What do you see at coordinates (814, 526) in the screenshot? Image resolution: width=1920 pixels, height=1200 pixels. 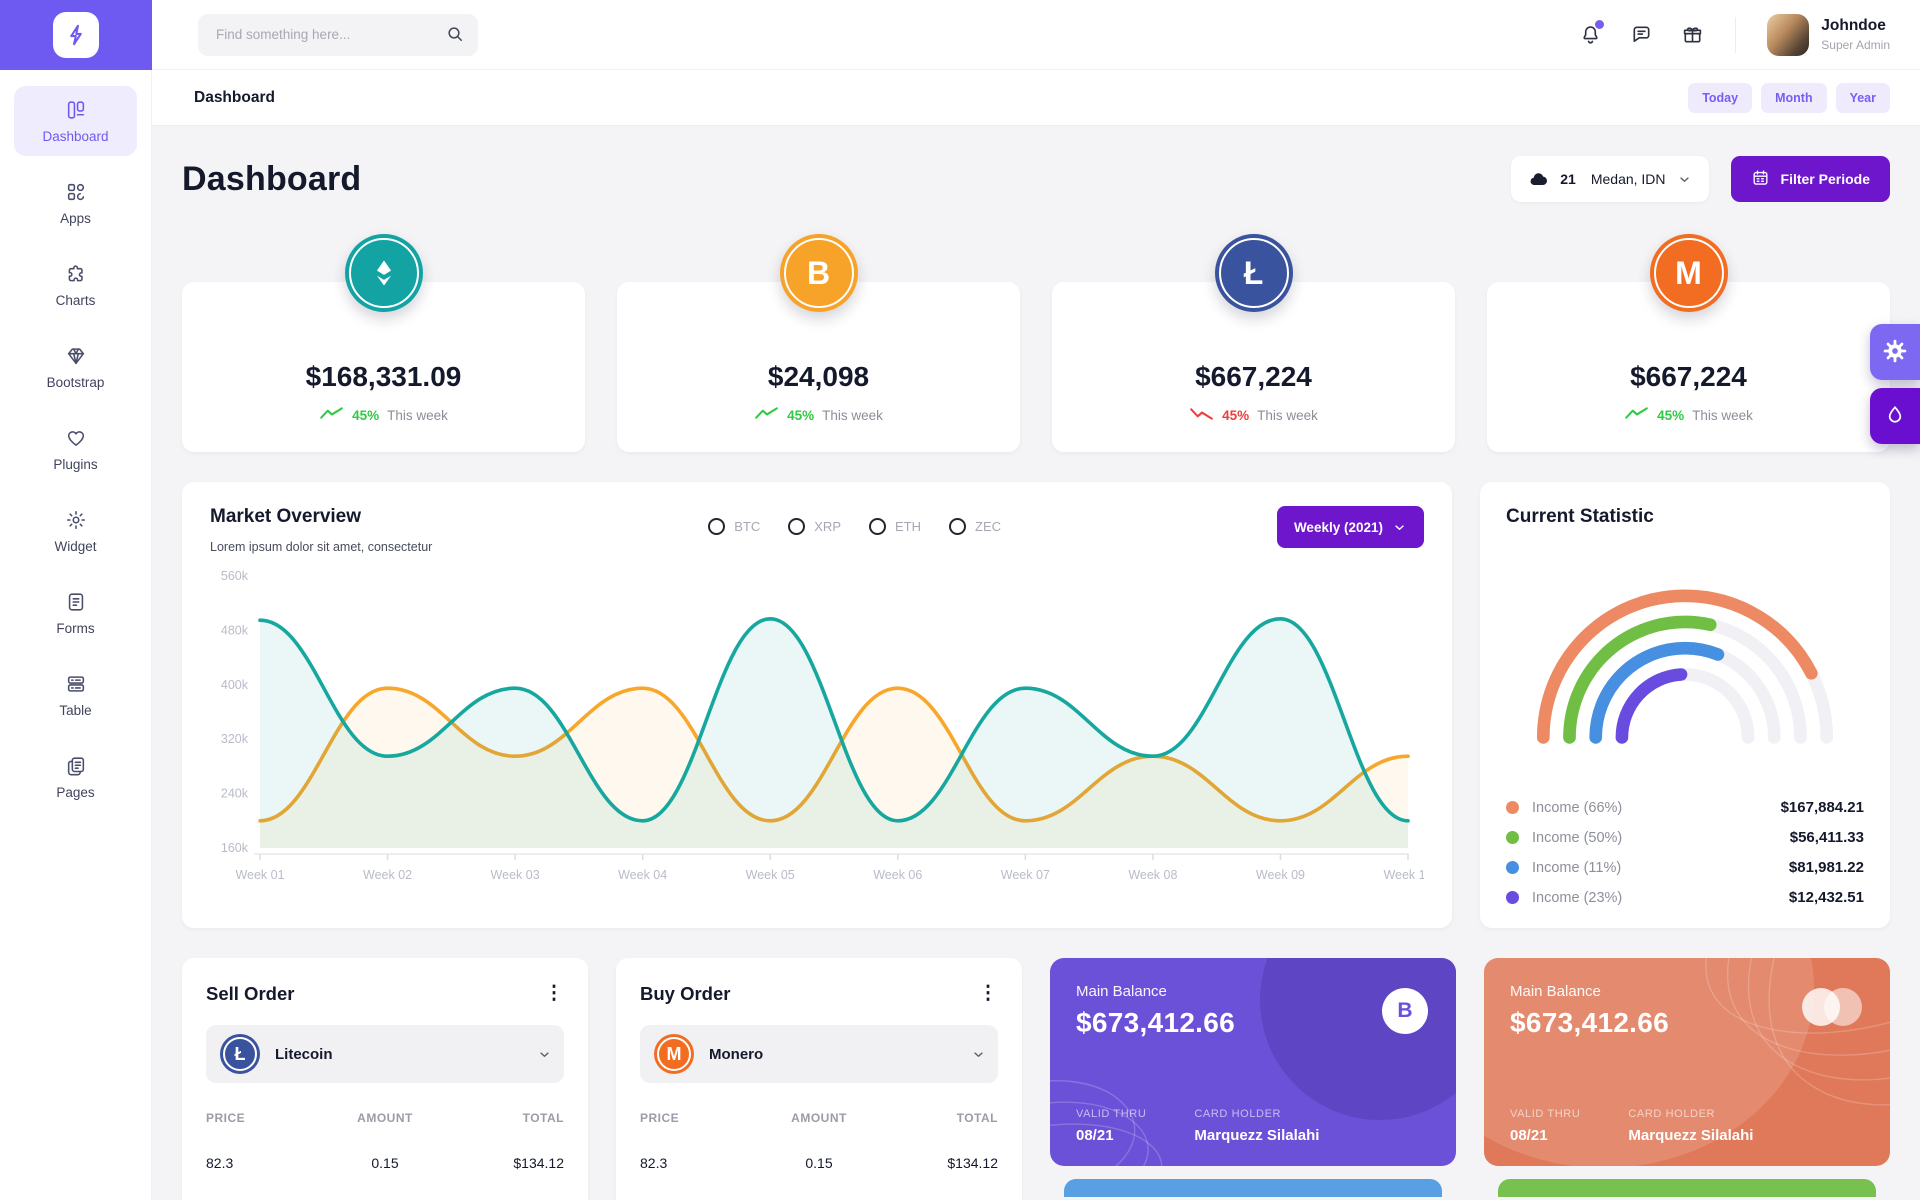 I see `legend-radio-xrp: XRP` at bounding box center [814, 526].